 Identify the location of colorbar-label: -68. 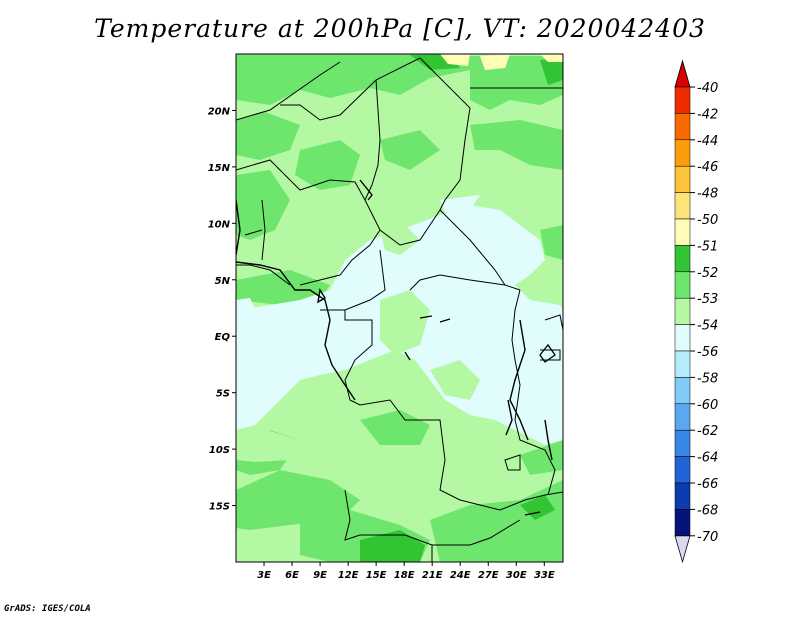
(707, 510).